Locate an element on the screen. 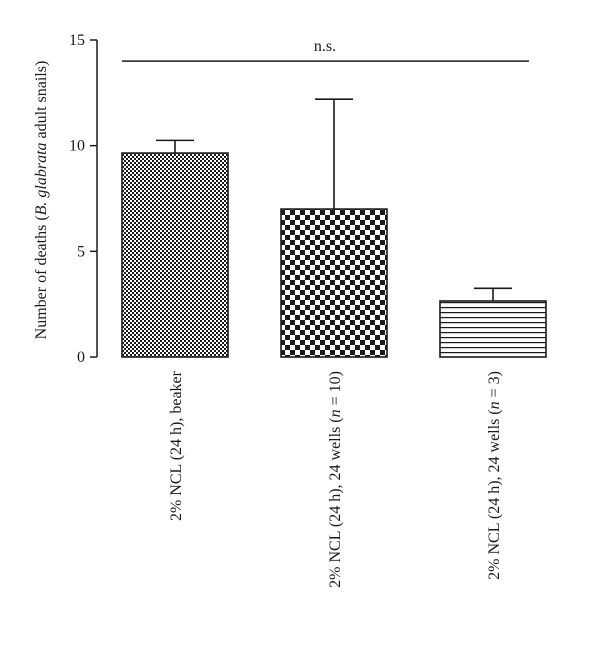 The height and width of the screenshot is (660, 604). significance-label: n.s. is located at coordinates (325, 46).